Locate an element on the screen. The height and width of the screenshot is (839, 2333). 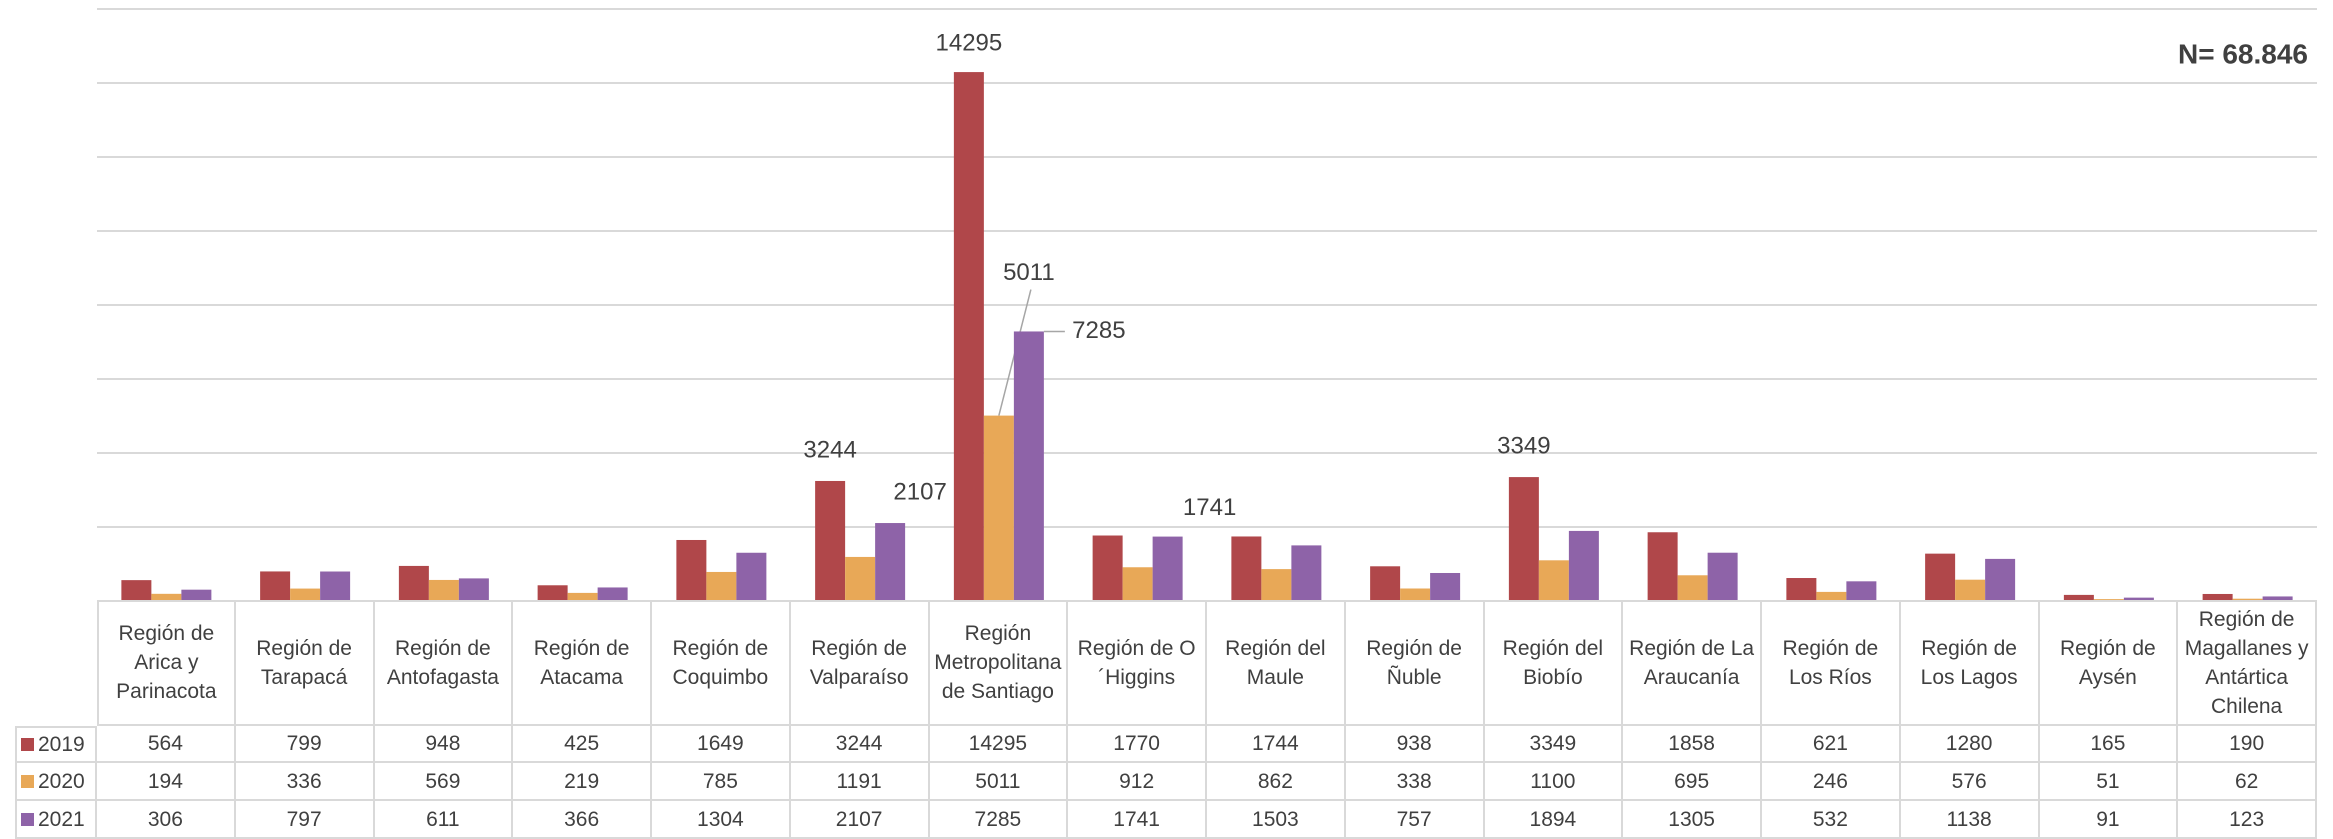
table-value: 190 is located at coordinates (2247, 744).